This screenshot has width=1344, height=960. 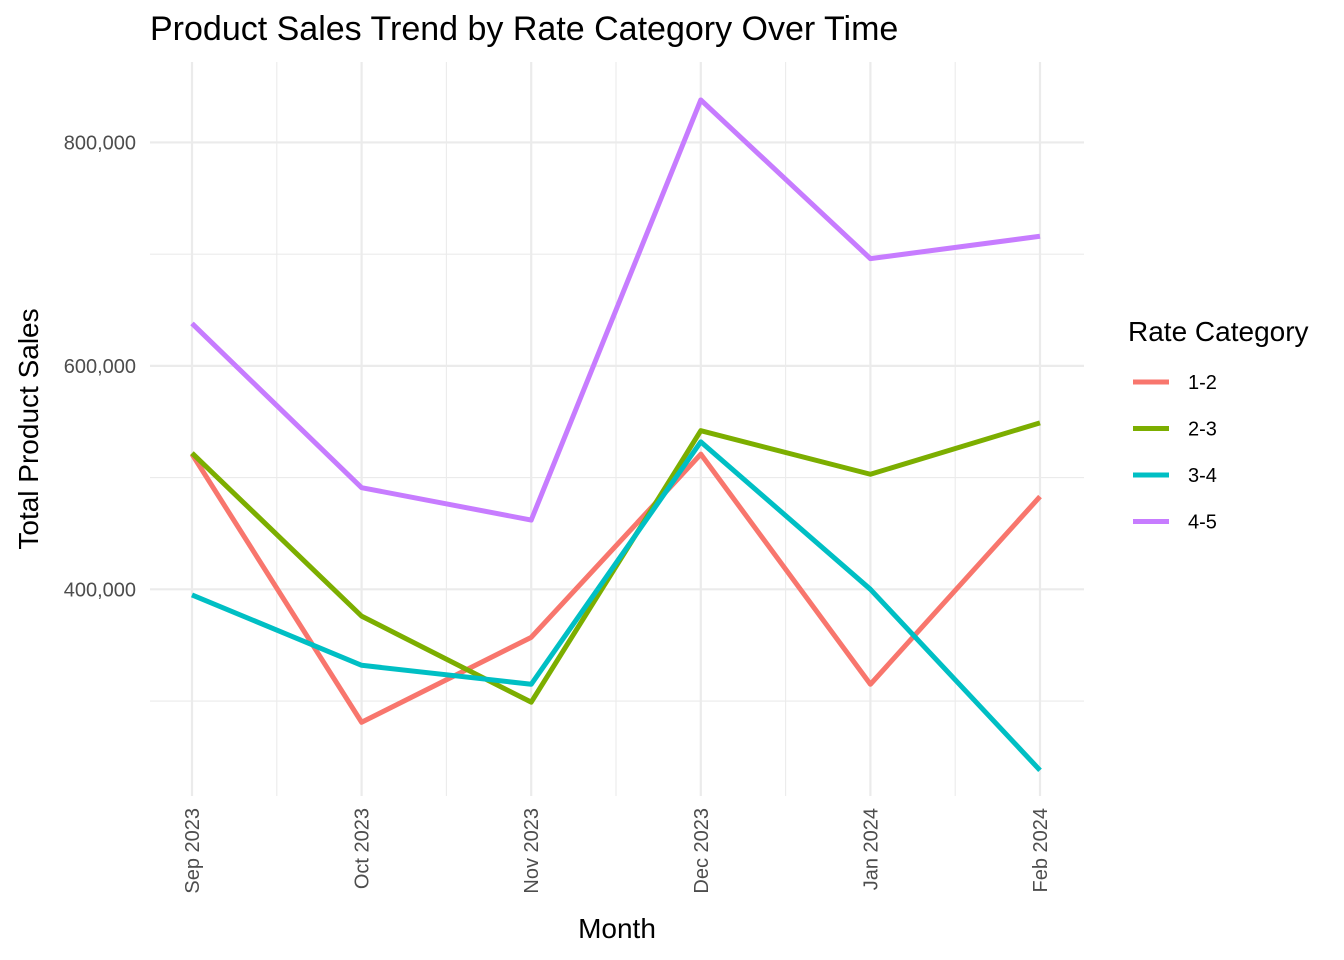 What do you see at coordinates (1202, 430) in the screenshot?
I see `legend-label-2-3: 2-3` at bounding box center [1202, 430].